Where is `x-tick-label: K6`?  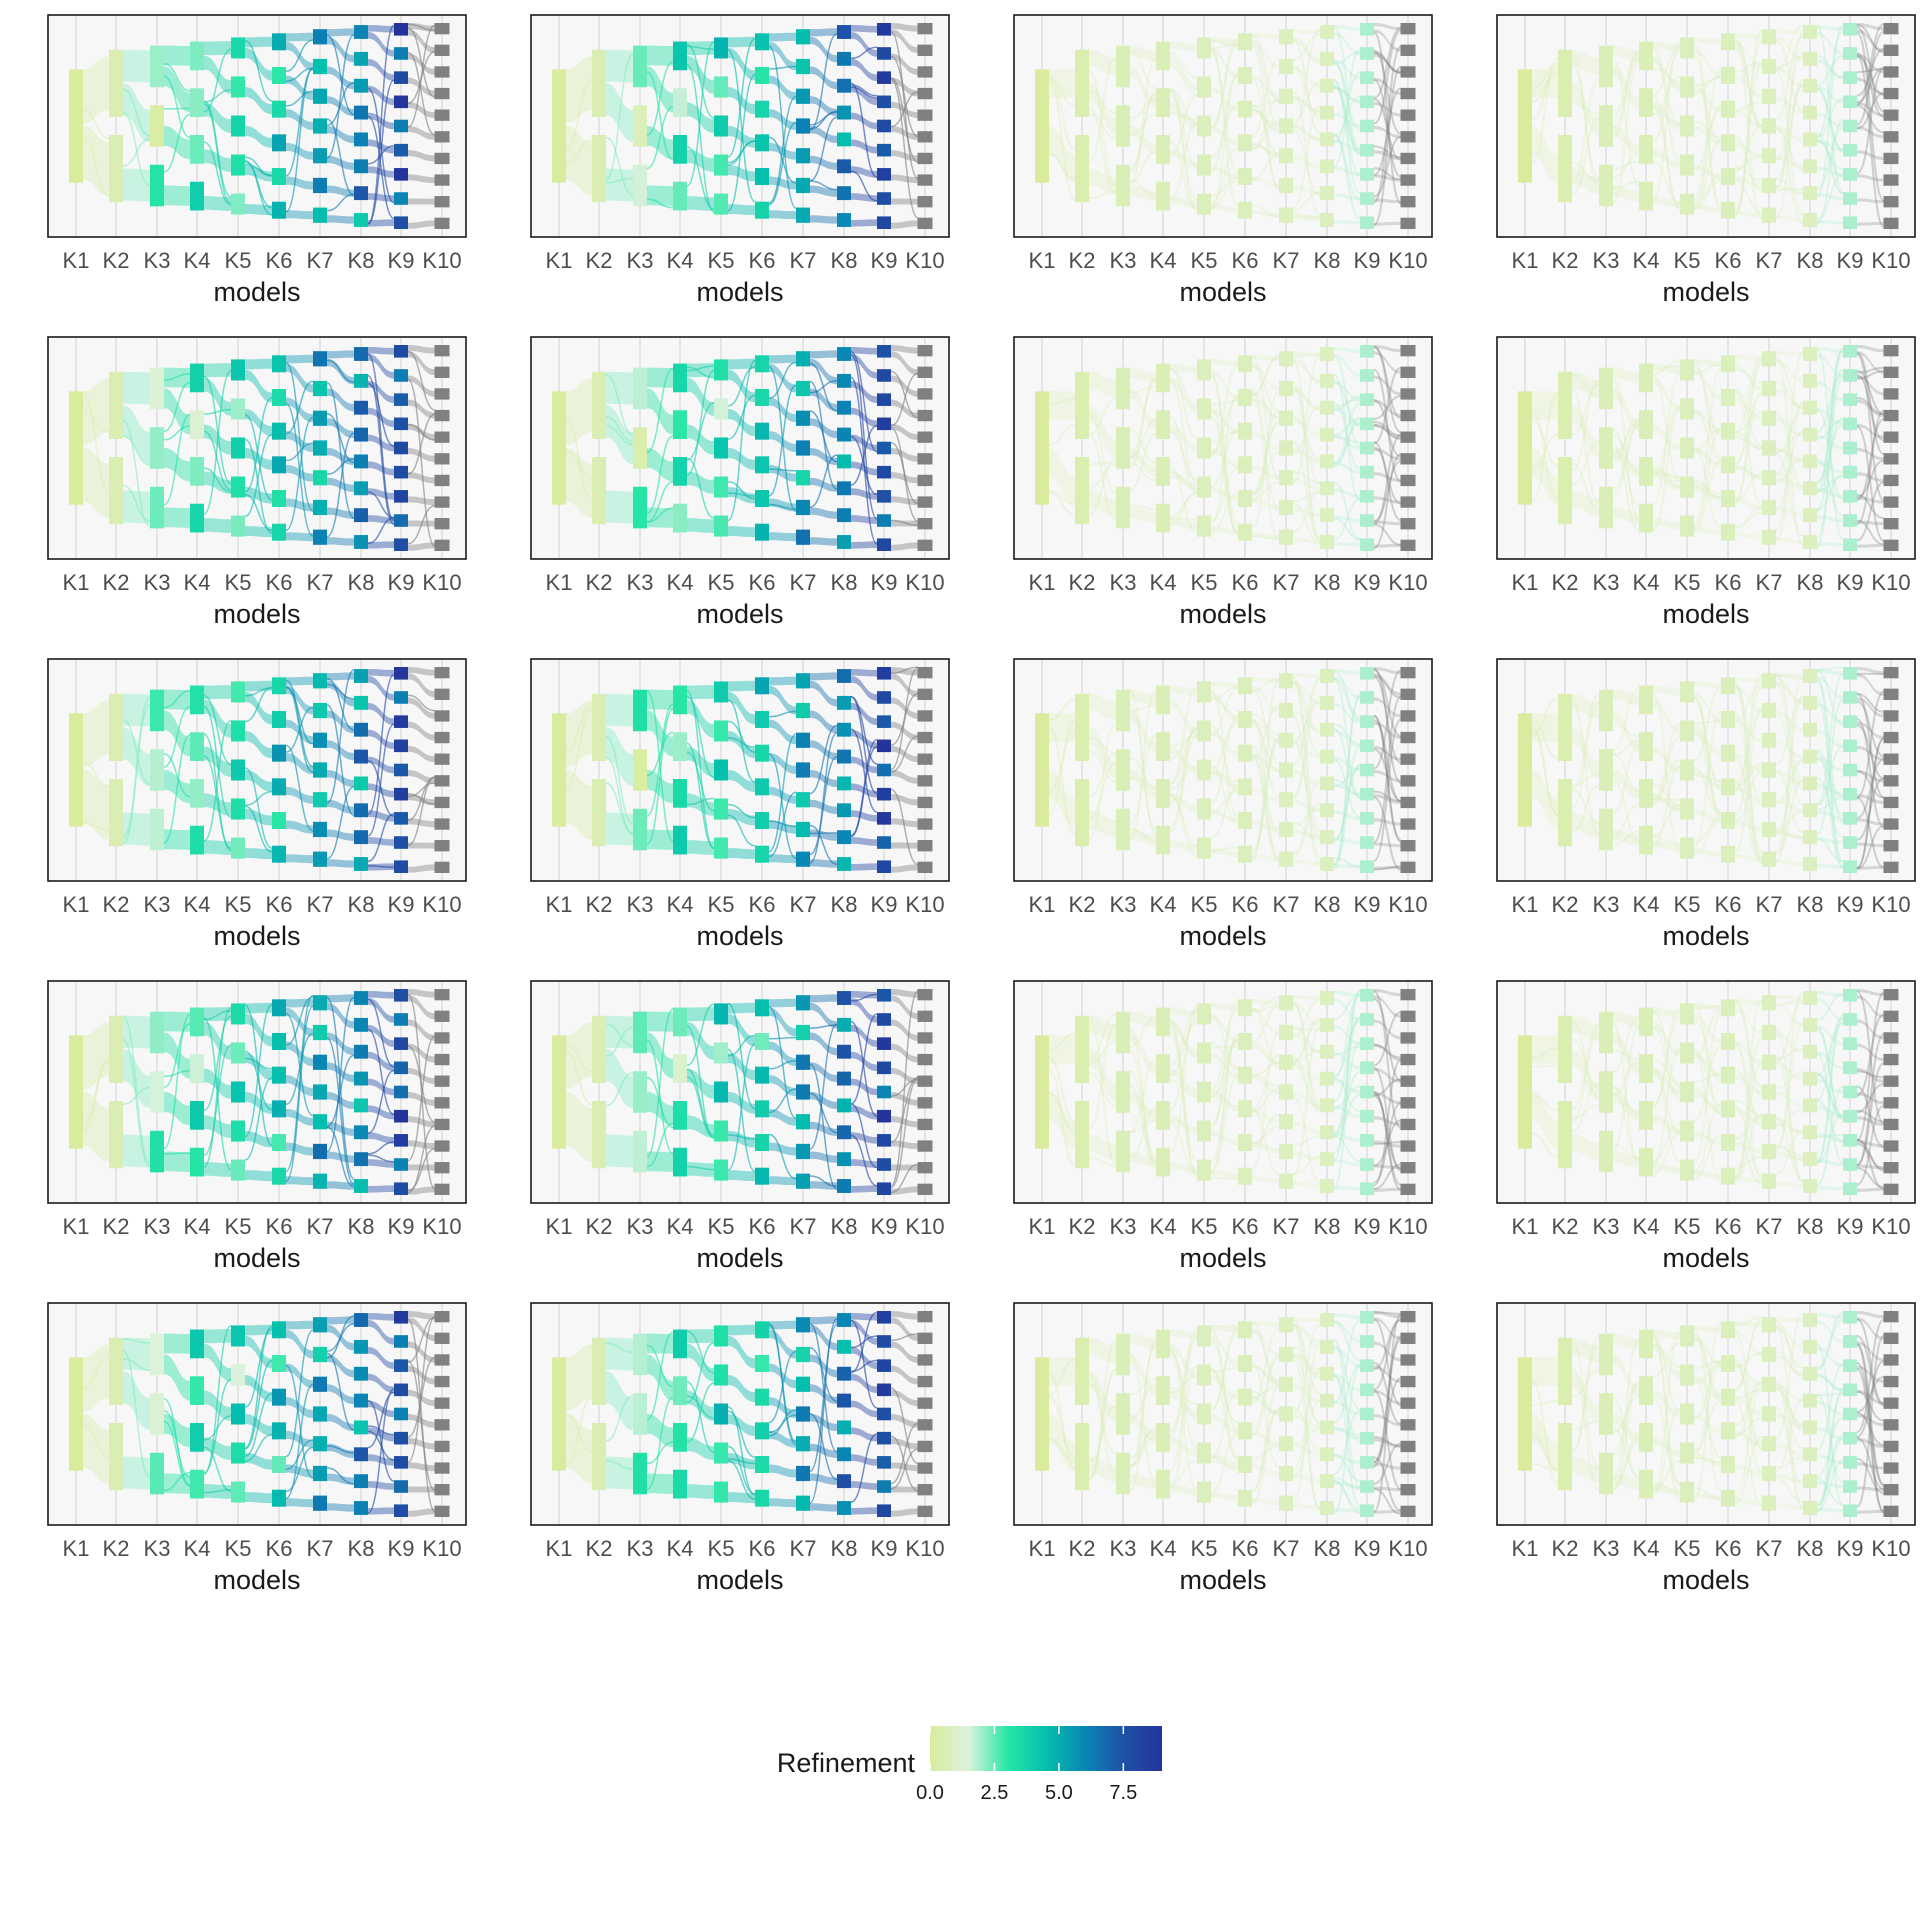 x-tick-label: K6 is located at coordinates (279, 1226).